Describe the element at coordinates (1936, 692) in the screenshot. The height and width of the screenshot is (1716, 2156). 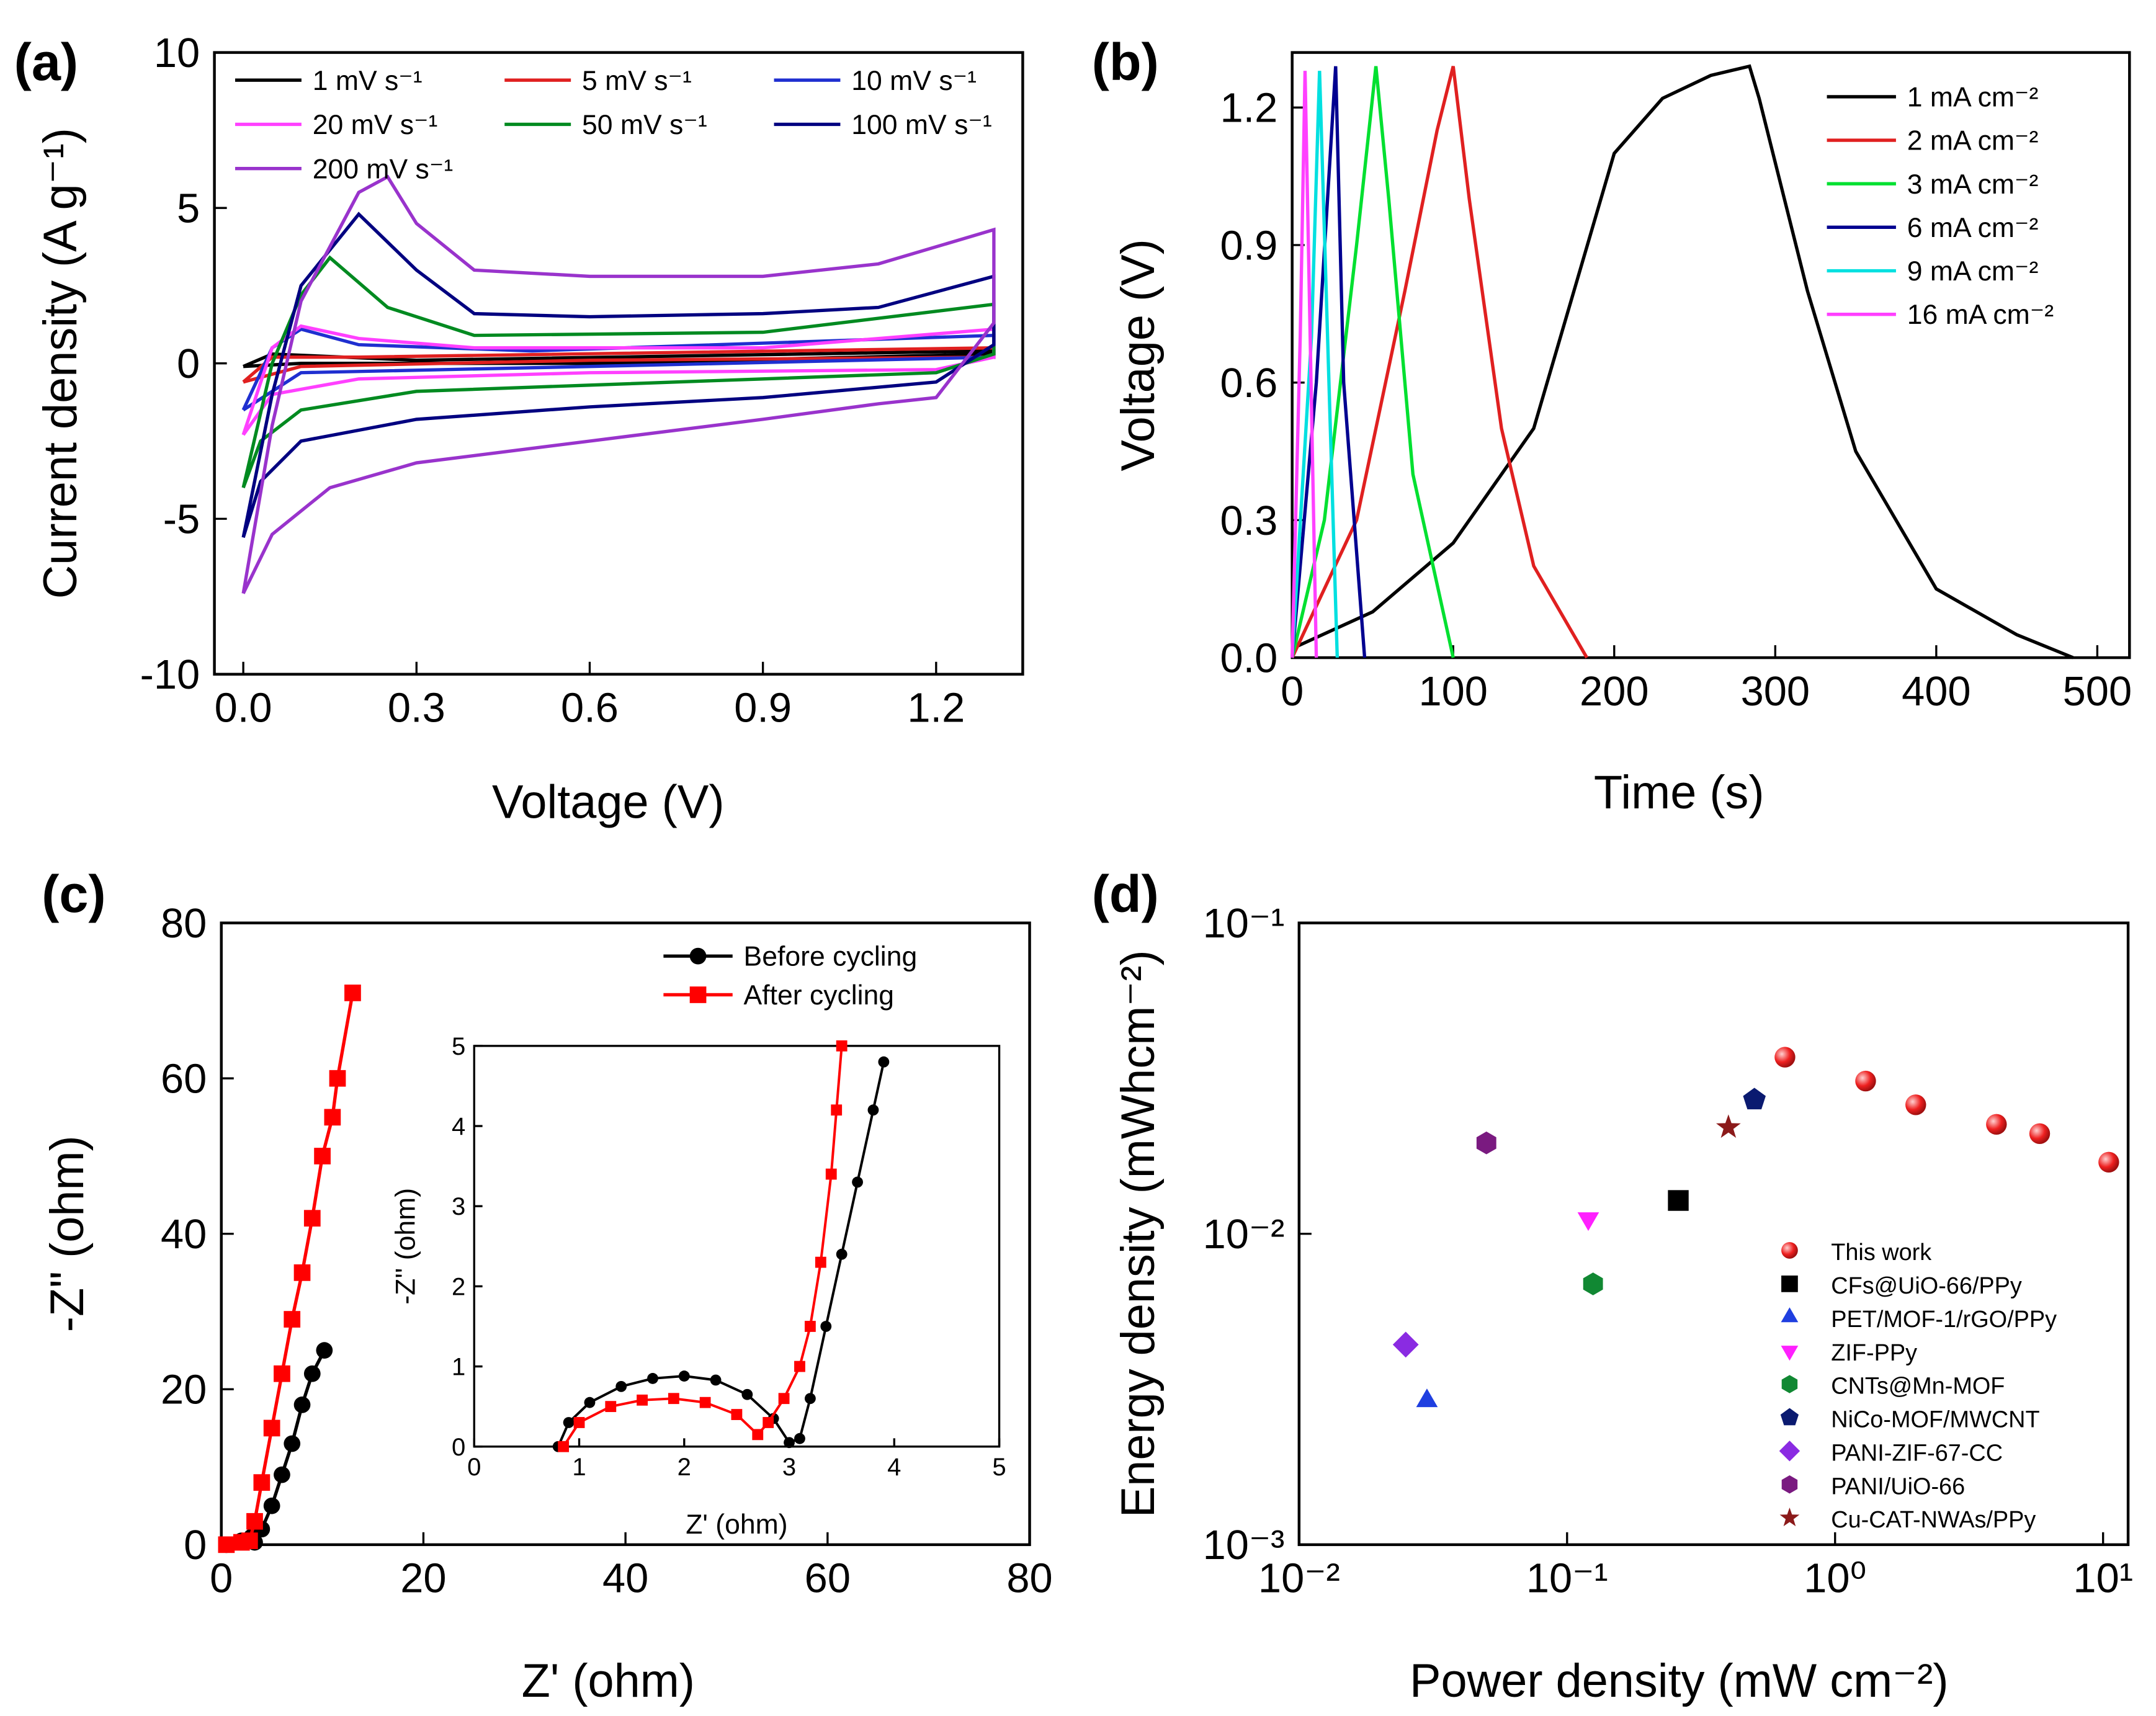
I see `x-tick-label: 400` at that location.